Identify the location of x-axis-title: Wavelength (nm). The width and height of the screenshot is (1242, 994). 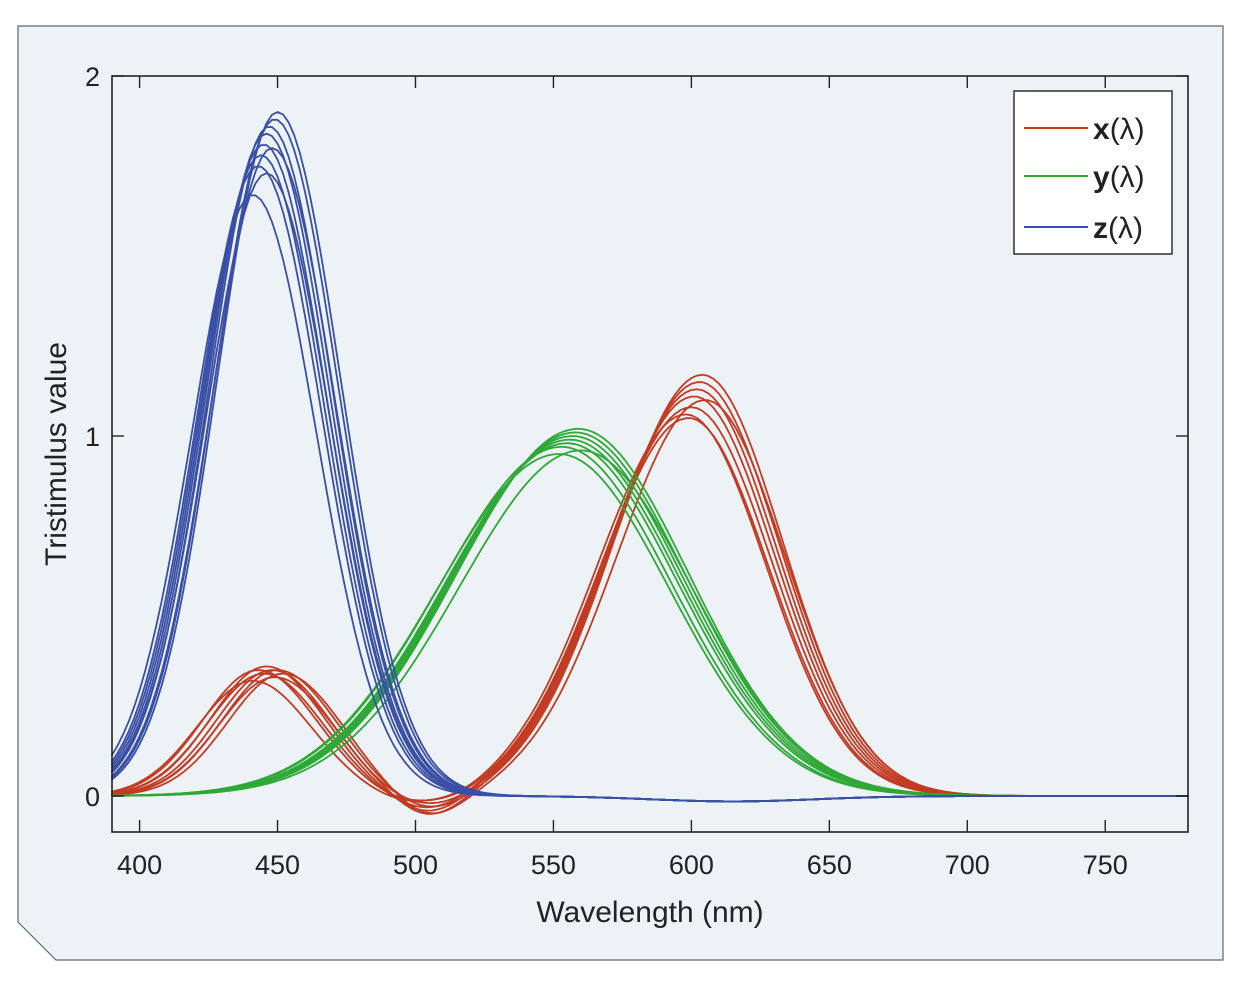
(649, 912).